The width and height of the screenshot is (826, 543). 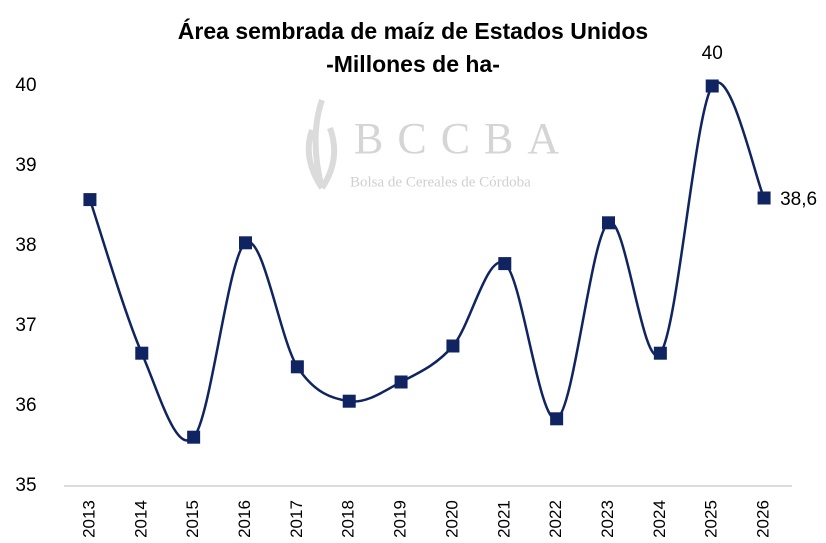 What do you see at coordinates (25, 245) in the screenshot?
I see `y-tick-label: 38` at bounding box center [25, 245].